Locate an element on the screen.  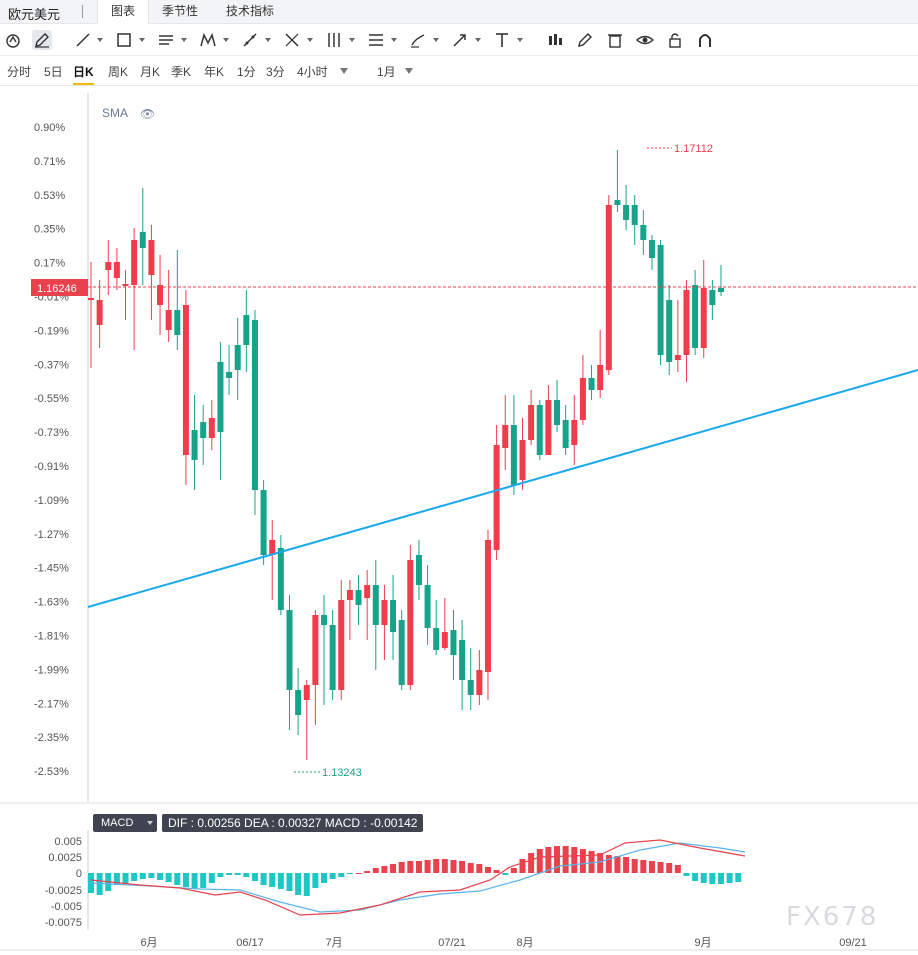
hide-eye-icon: 👁 is located at coordinates (148, 114).